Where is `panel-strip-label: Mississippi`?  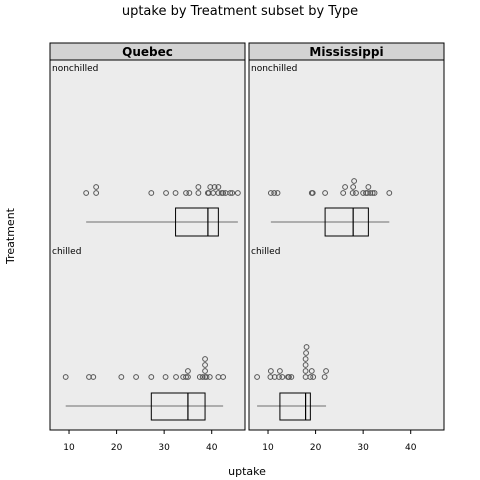 panel-strip-label: Mississippi is located at coordinates (346, 52).